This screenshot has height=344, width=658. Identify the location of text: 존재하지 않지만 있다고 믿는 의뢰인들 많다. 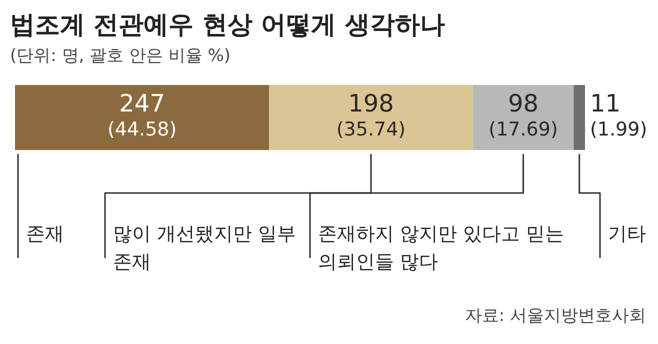
(442, 248).